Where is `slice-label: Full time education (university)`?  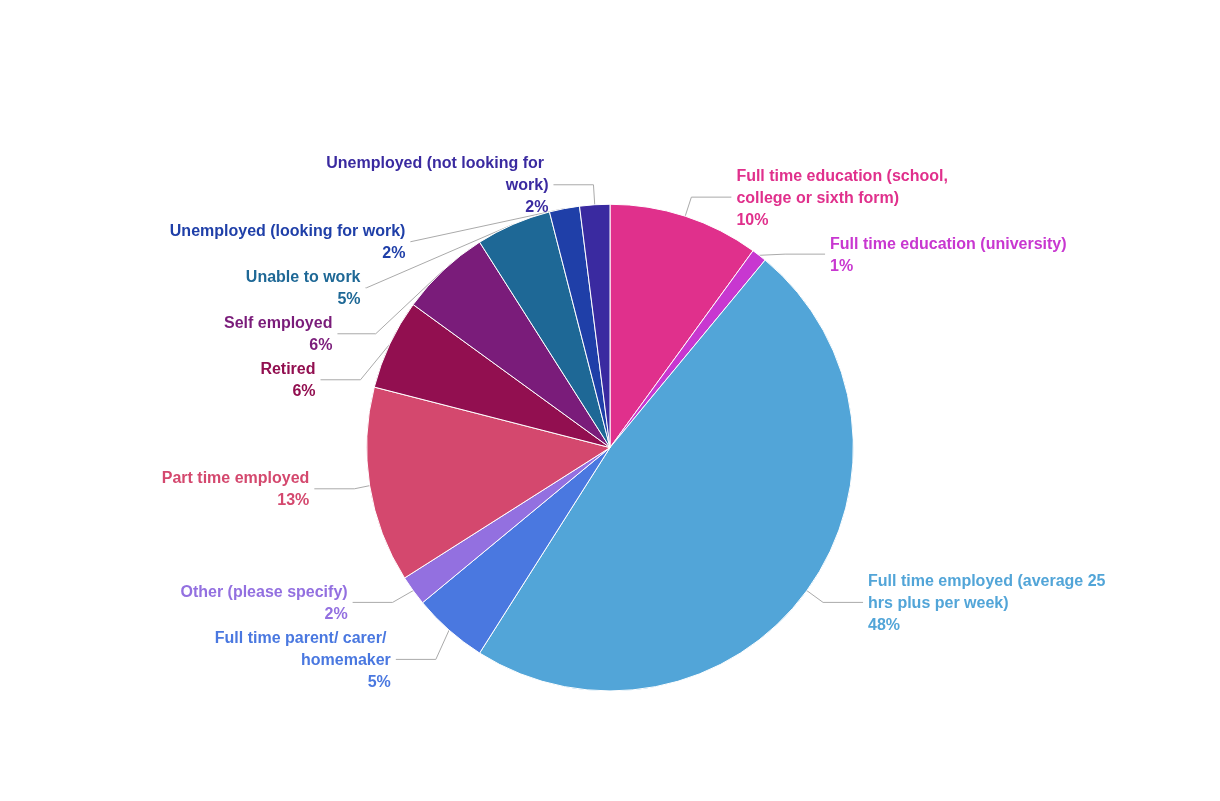 slice-label: Full time education (university) is located at coordinates (948, 243).